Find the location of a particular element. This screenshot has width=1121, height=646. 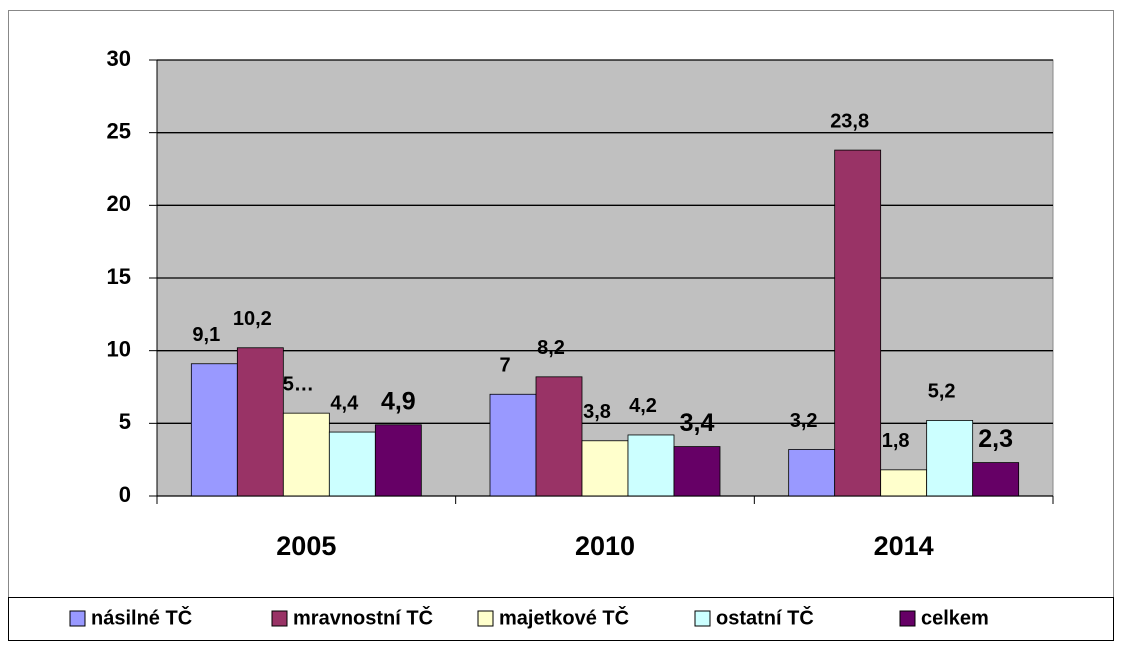

y-tick-label: 10 is located at coordinates (119, 348).